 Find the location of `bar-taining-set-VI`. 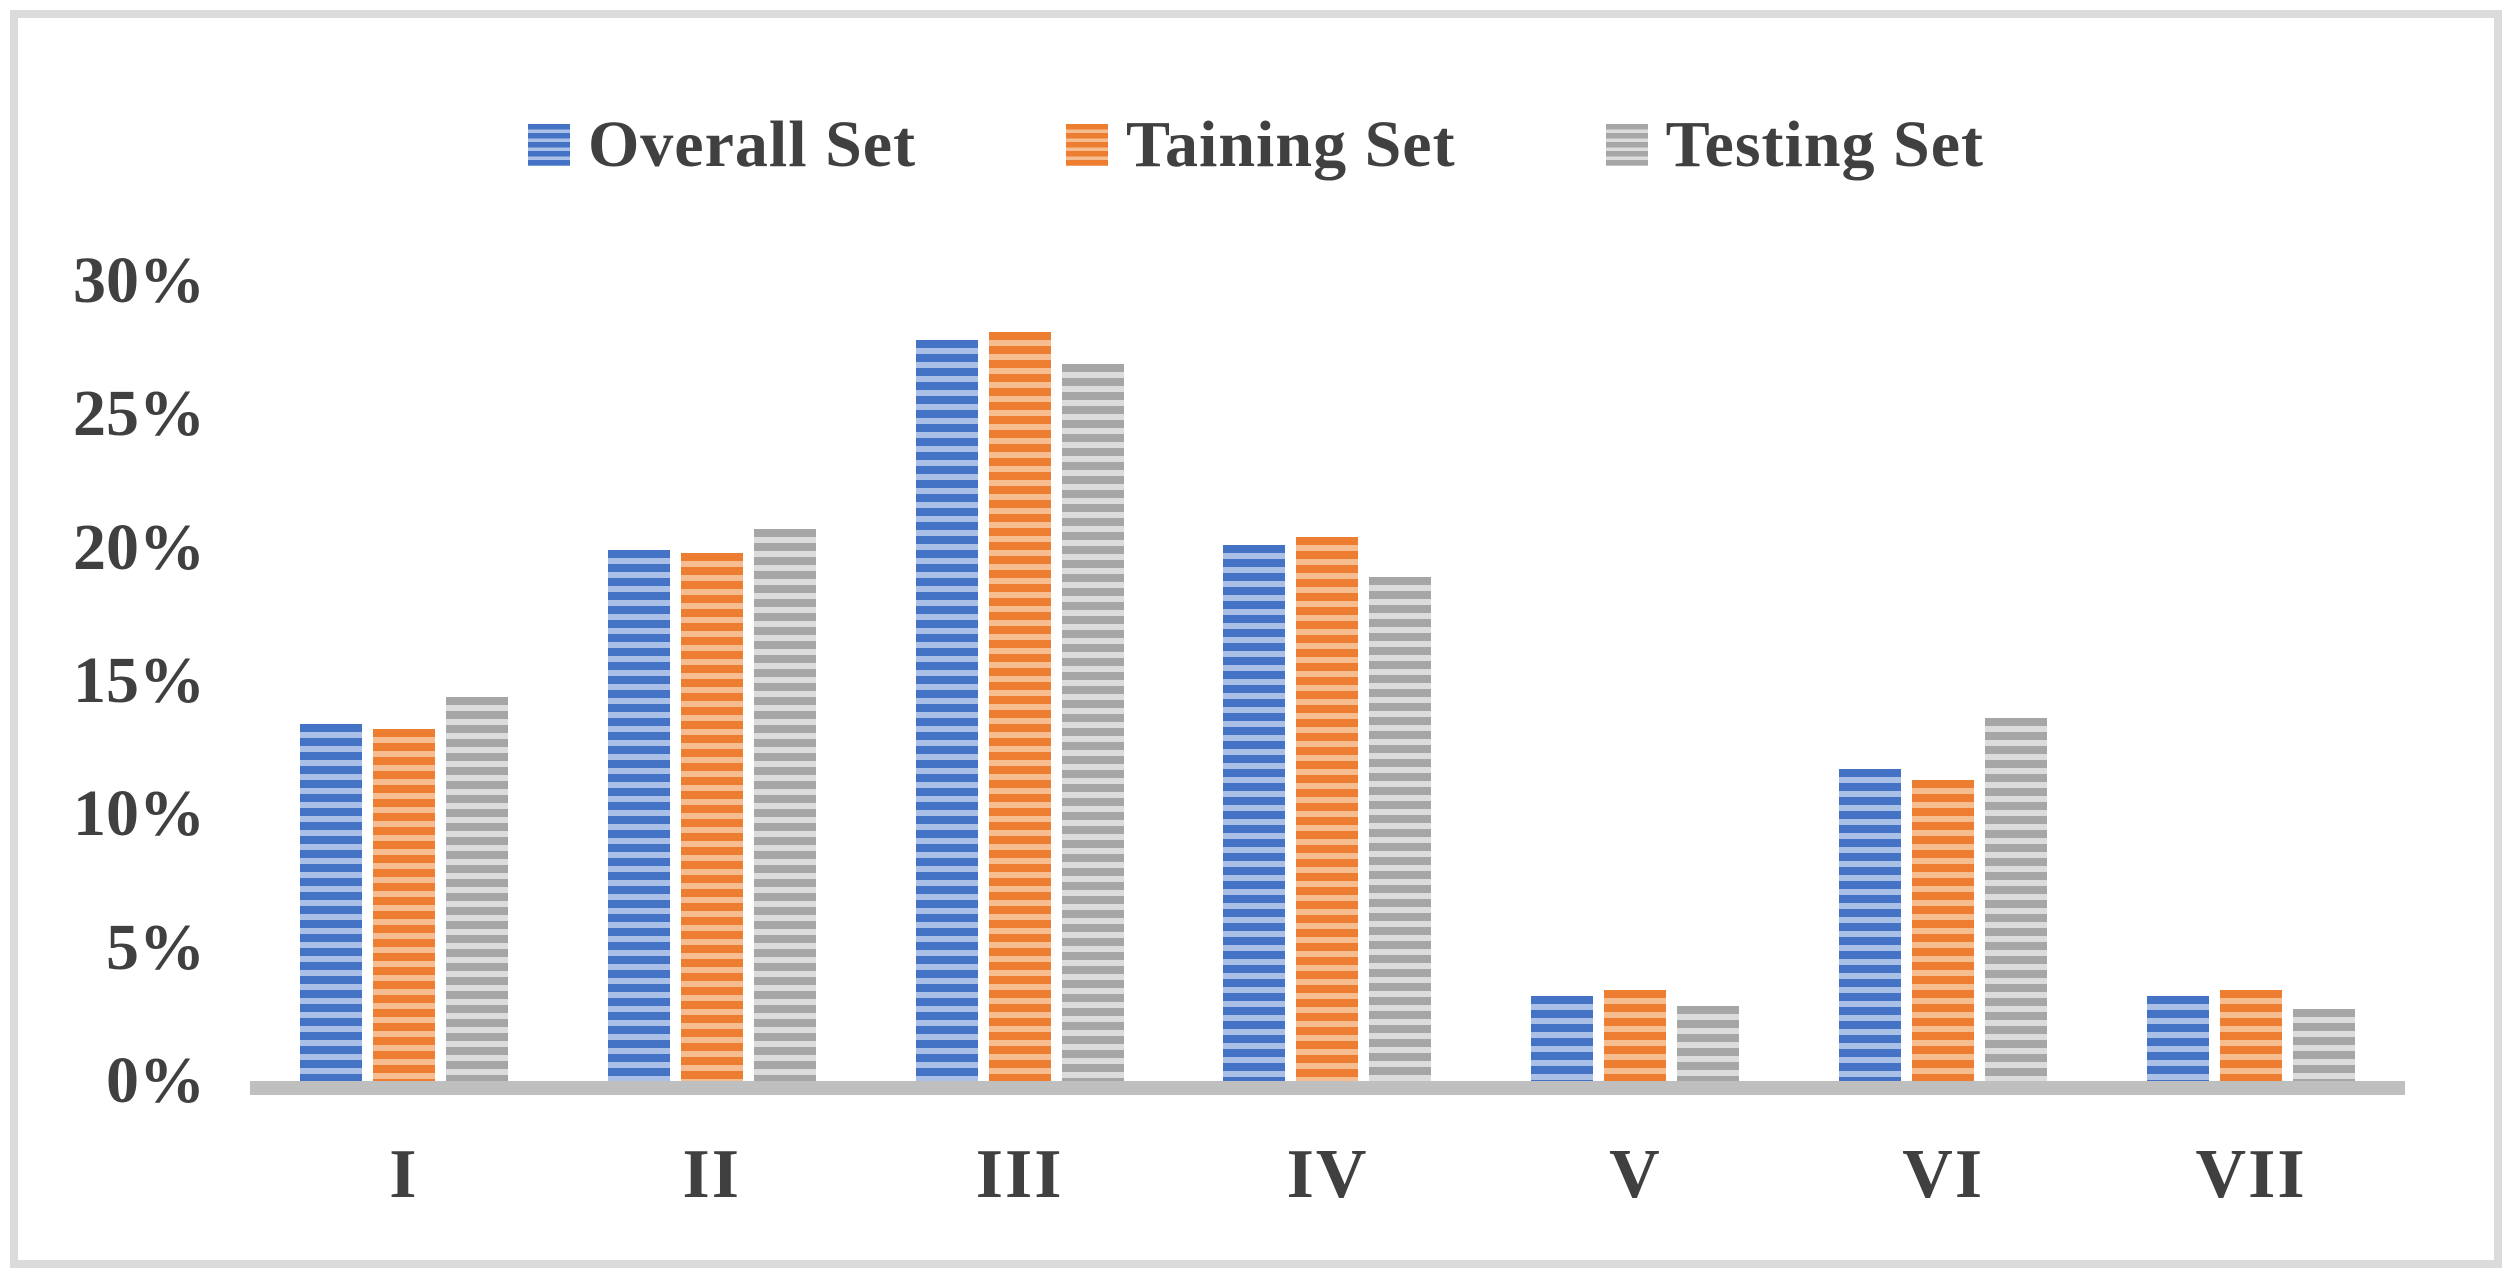

bar-taining-set-VI is located at coordinates (1943, 930).